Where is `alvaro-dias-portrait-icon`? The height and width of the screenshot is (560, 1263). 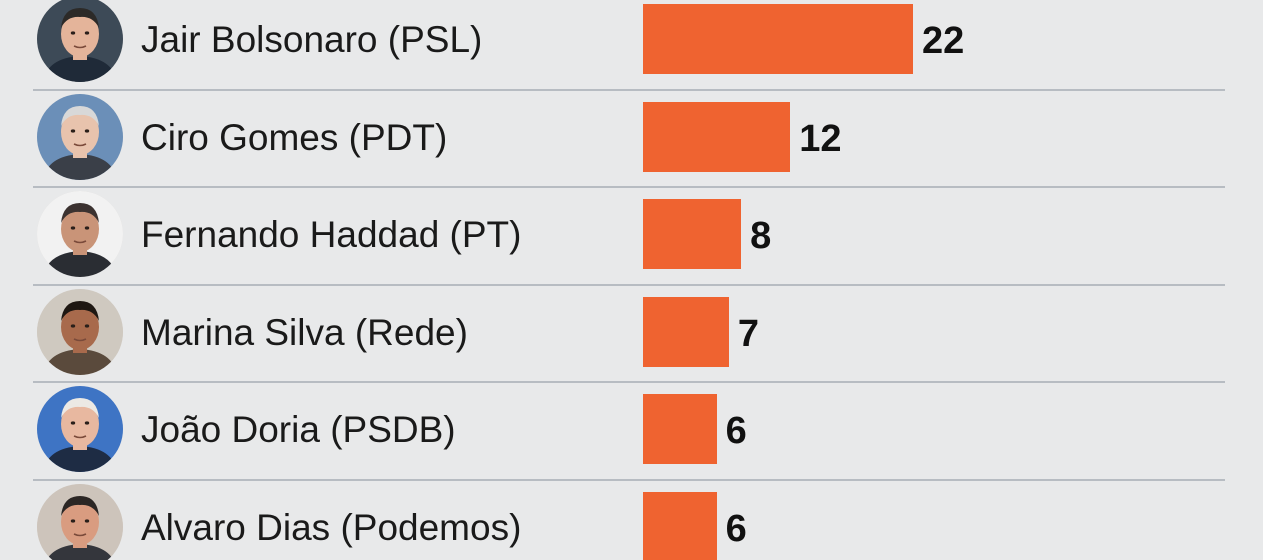
alvaro-dias-portrait-icon is located at coordinates (80, 522).